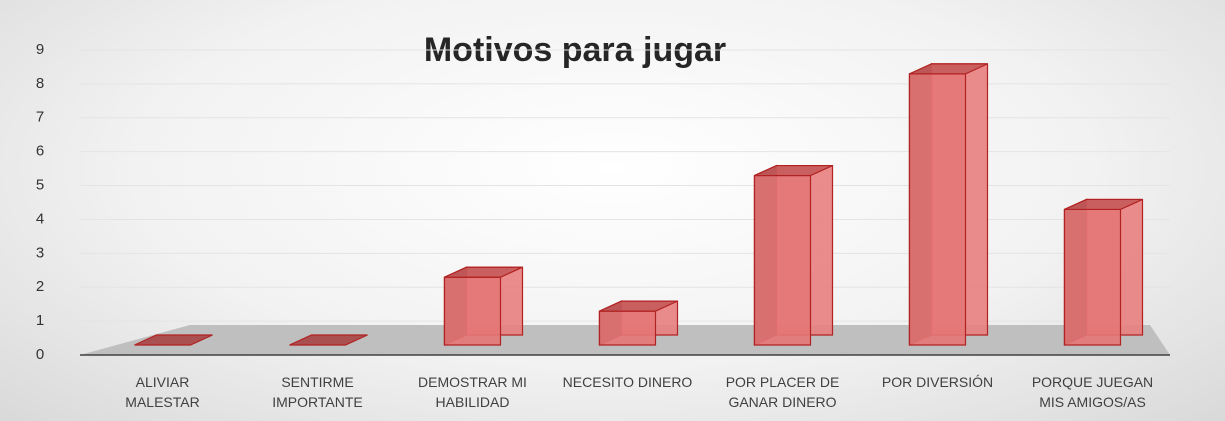  What do you see at coordinates (40, 252) in the screenshot?
I see `y-tick-label: 3` at bounding box center [40, 252].